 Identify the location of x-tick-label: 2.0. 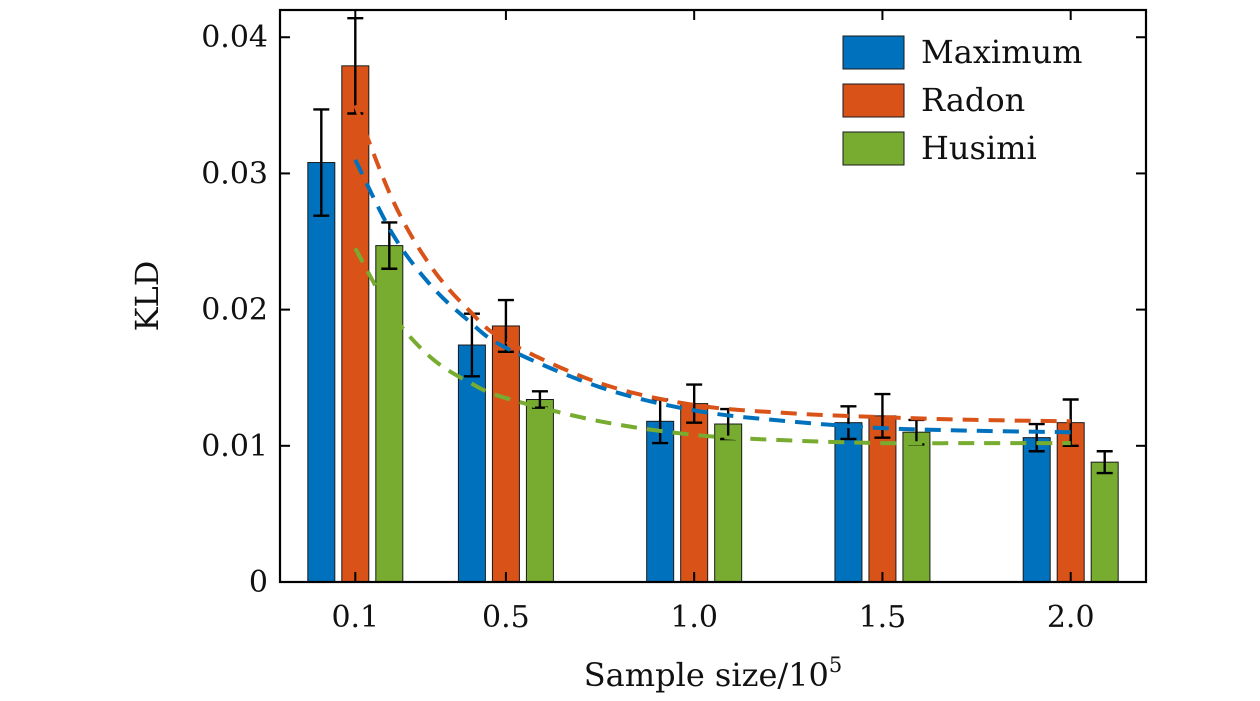
(1071, 617).